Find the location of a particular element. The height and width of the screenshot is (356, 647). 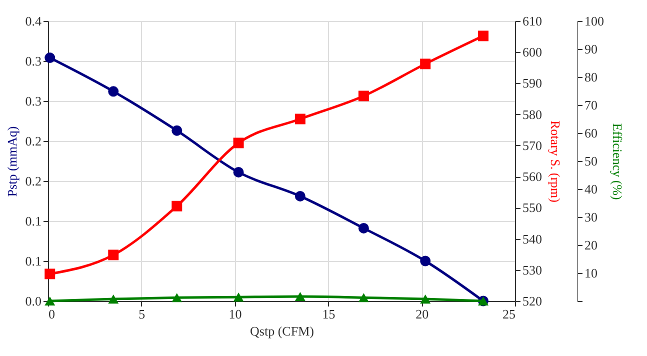

y3-tick-label: 90 is located at coordinates (591, 49).